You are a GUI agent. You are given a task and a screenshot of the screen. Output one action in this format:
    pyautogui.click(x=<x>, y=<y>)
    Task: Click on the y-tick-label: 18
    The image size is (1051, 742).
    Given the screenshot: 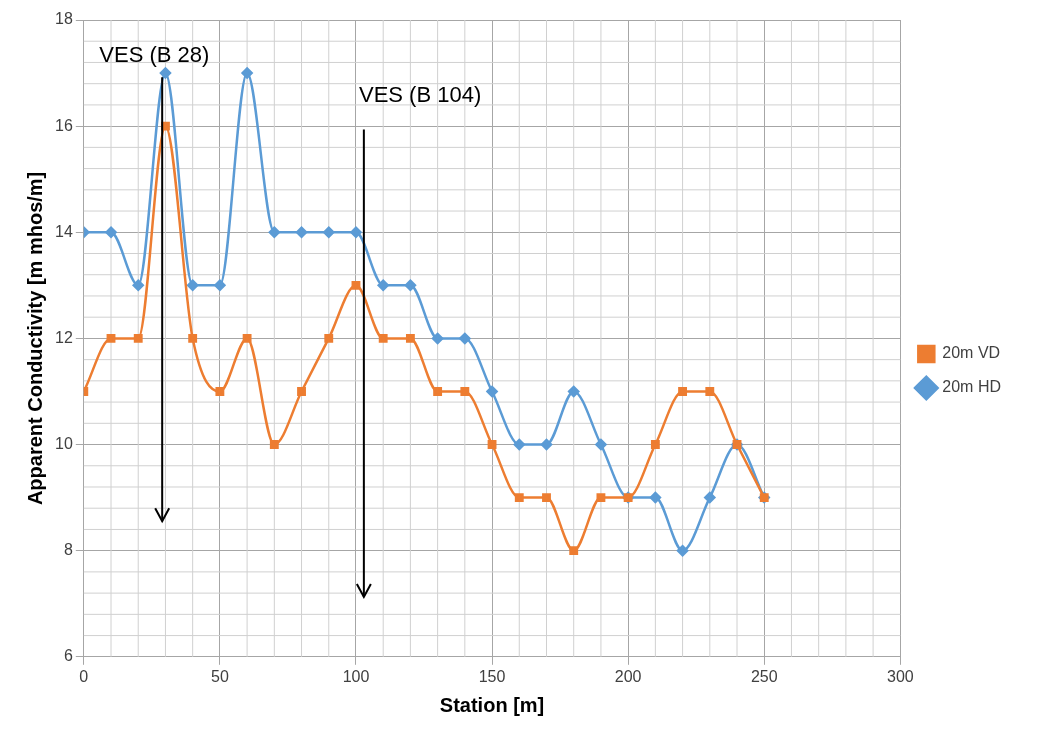 What is the action you would take?
    pyautogui.click(x=64, y=19)
    